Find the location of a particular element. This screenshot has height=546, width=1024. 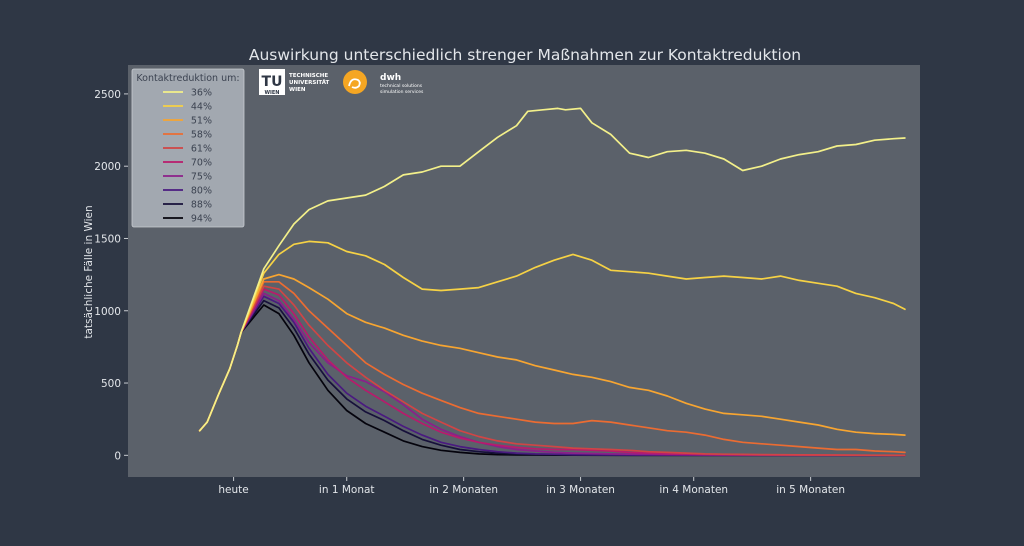

y-tick-label: 500 is located at coordinates (111, 384).